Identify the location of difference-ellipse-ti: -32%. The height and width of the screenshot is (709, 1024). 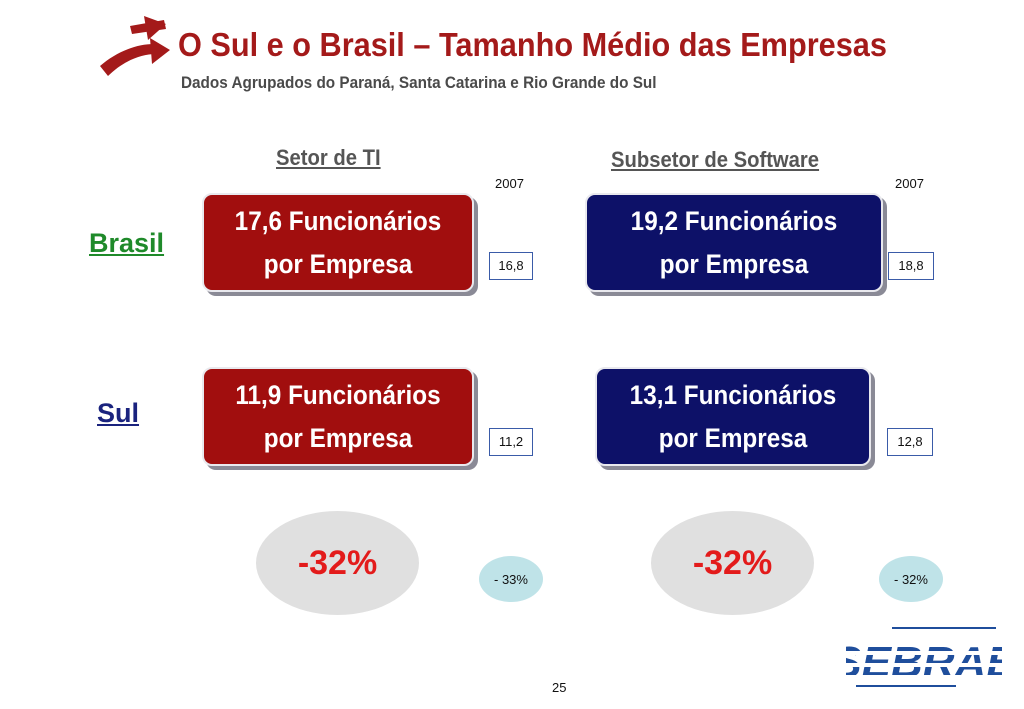
(337, 563).